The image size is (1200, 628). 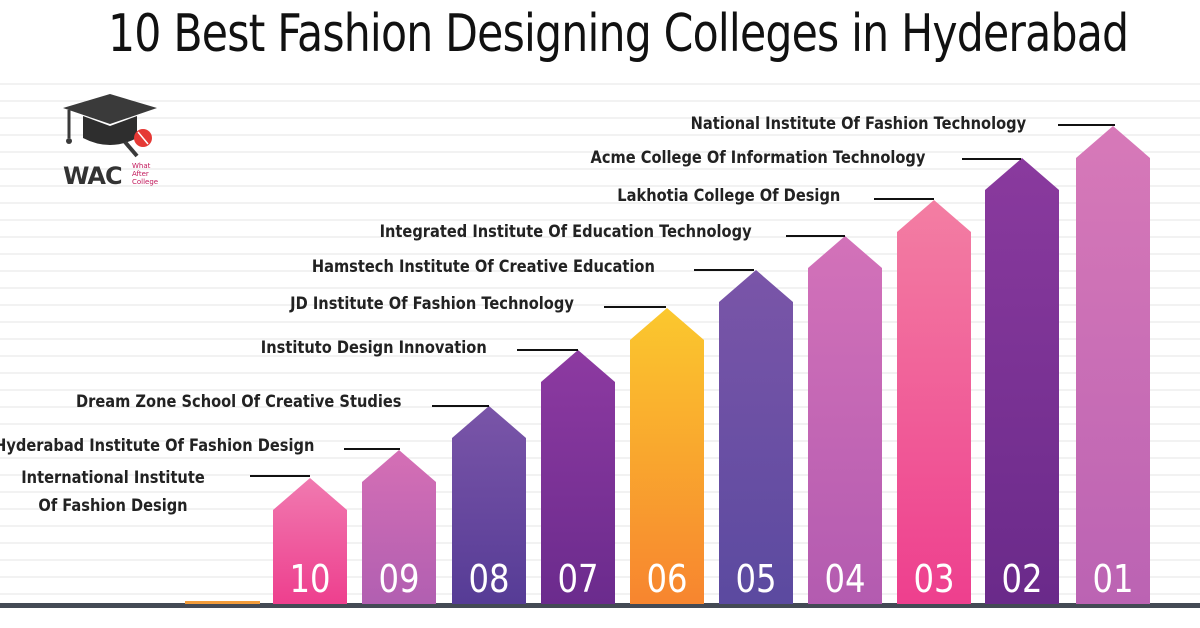 I want to click on logo-brand: WAC, so click(x=93, y=176).